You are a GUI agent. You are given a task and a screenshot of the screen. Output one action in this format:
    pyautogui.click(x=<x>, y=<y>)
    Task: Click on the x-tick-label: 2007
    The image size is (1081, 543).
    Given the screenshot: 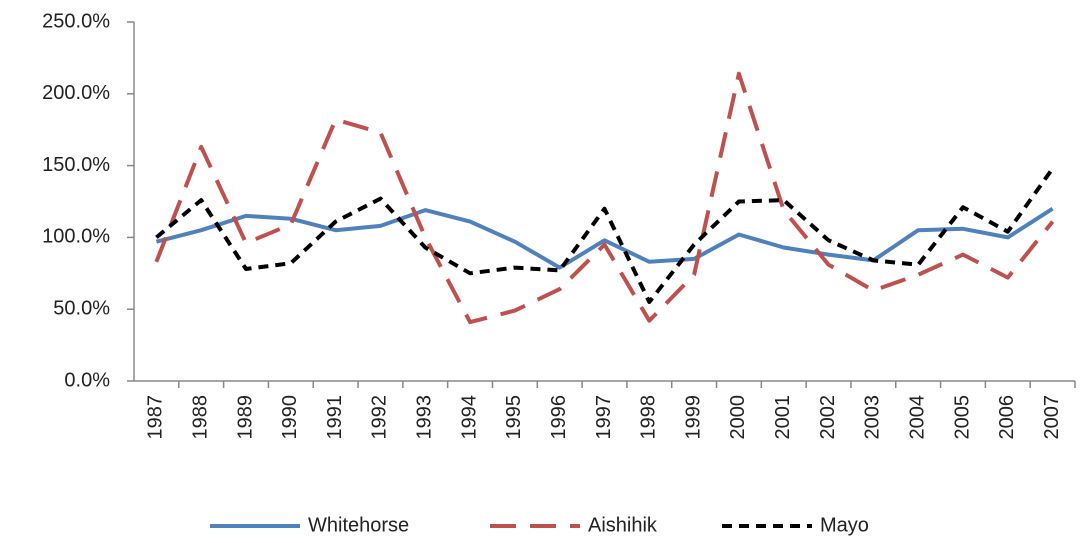 What is the action you would take?
    pyautogui.click(x=1052, y=417)
    